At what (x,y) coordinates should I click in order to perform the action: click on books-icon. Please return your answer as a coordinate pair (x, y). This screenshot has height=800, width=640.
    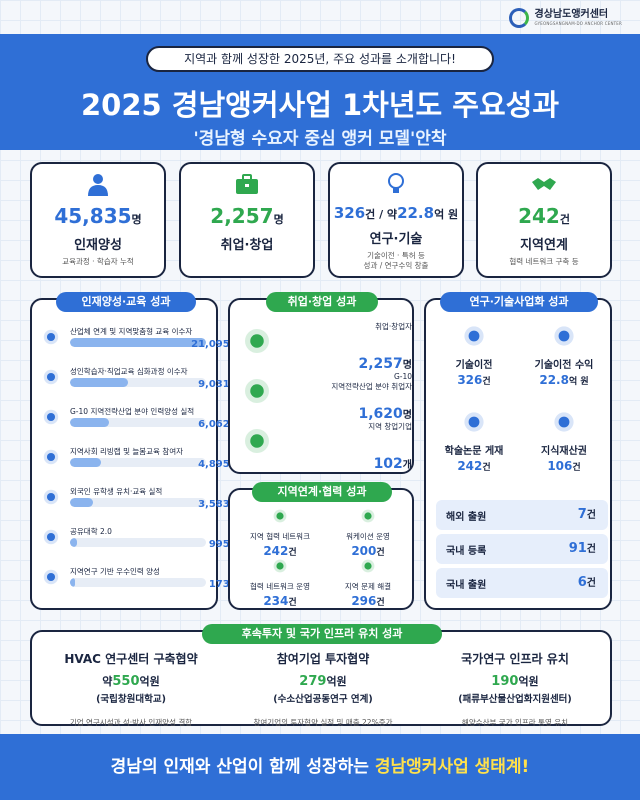
    Looking at the image, I should click on (474, 422).